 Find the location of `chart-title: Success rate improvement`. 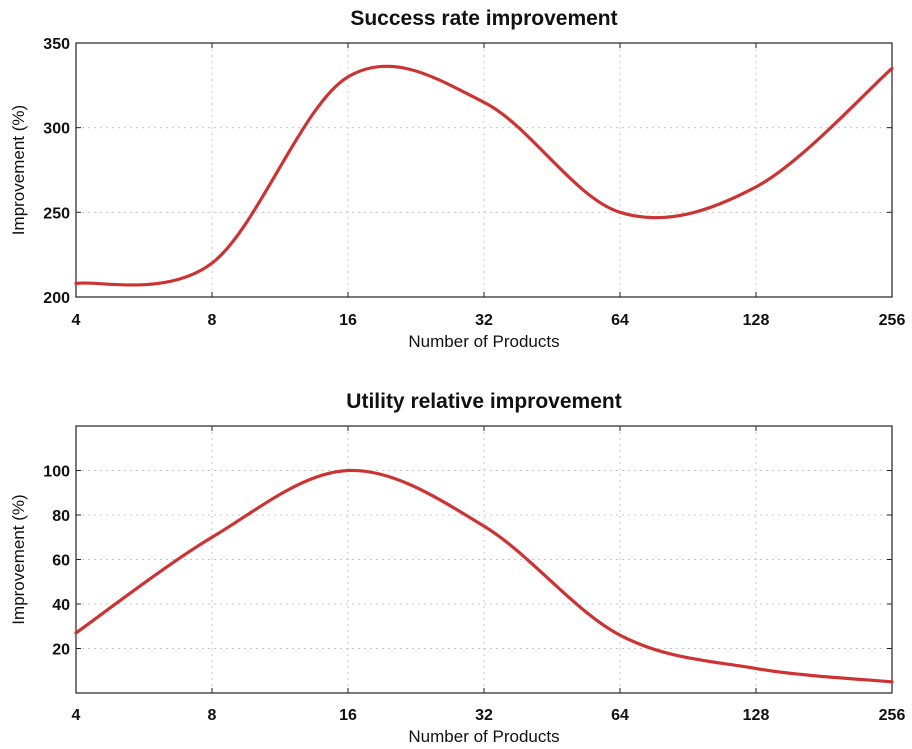

chart-title: Success rate improvement is located at coordinates (483, 18).